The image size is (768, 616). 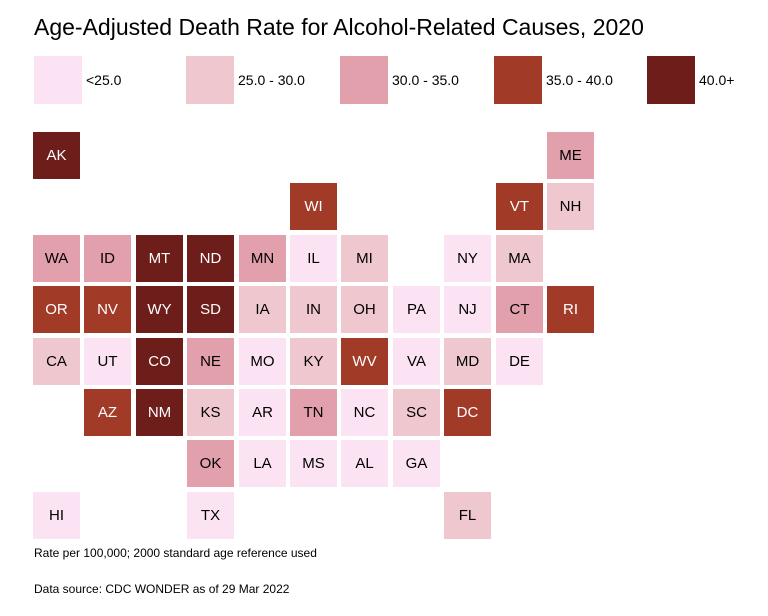 What do you see at coordinates (364, 361) in the screenshot?
I see `state-tile-wv: WV` at bounding box center [364, 361].